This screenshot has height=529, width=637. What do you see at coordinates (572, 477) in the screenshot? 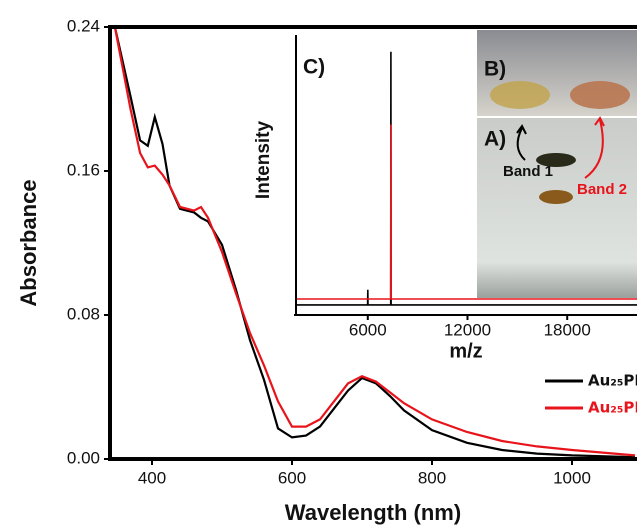
I see `x-tick-label: 1000` at bounding box center [572, 477].